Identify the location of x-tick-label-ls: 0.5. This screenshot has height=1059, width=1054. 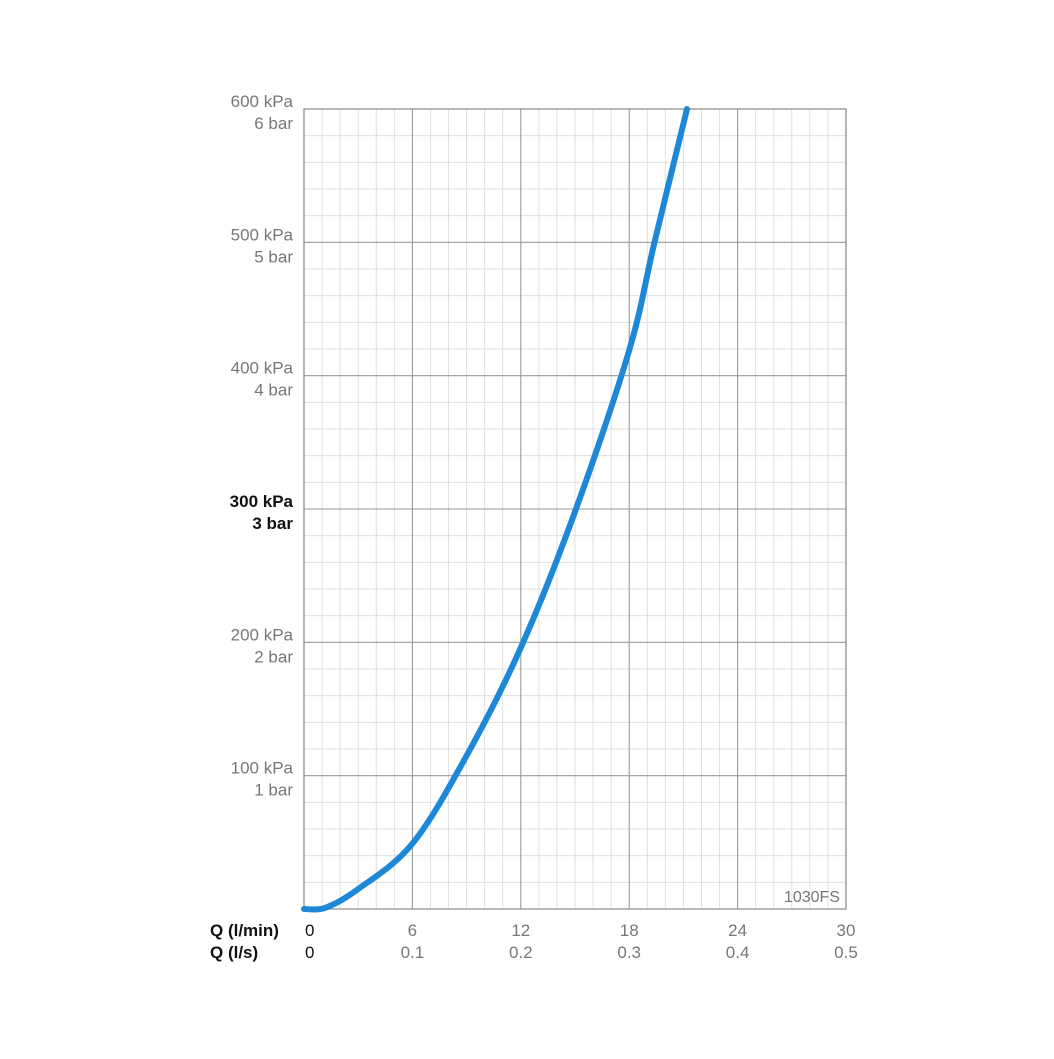
(846, 952).